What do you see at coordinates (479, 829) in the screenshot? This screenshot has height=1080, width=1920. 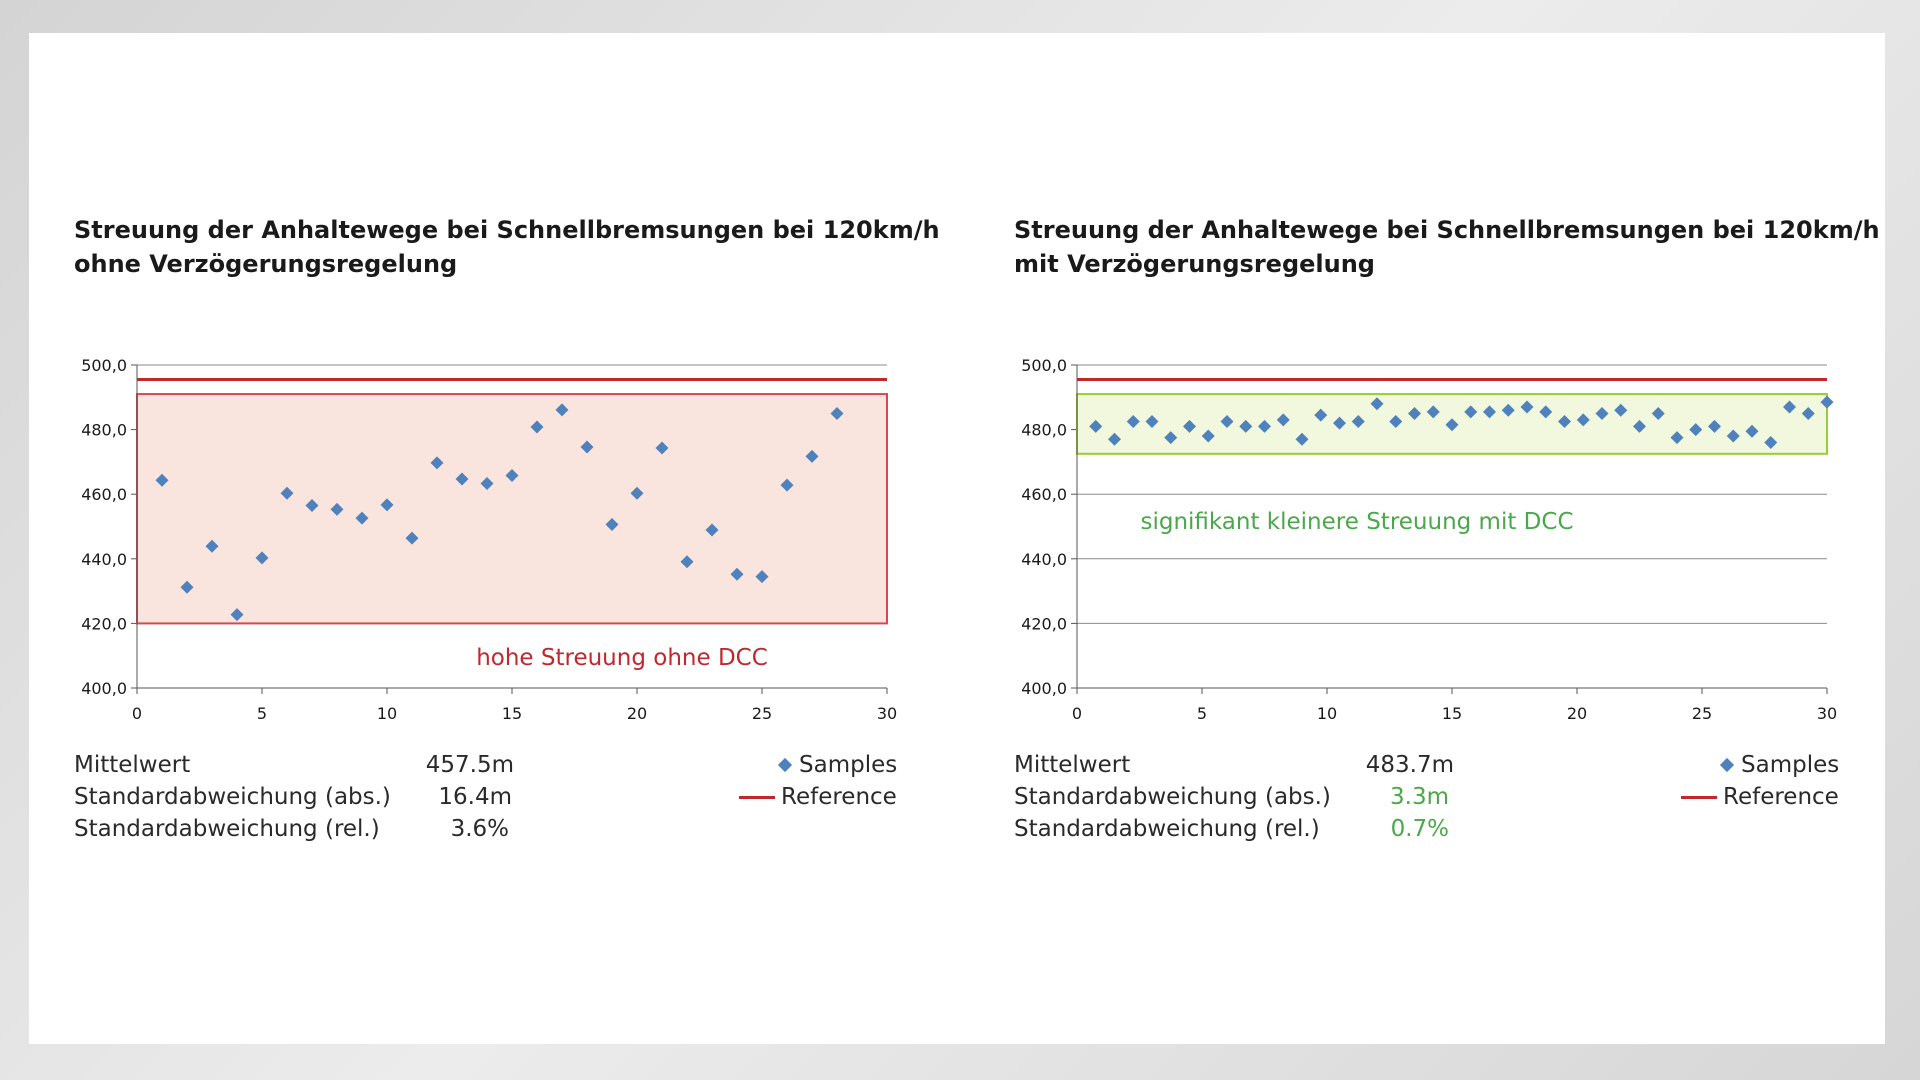 I see `left-std-rel-value: 3.6%` at bounding box center [479, 829].